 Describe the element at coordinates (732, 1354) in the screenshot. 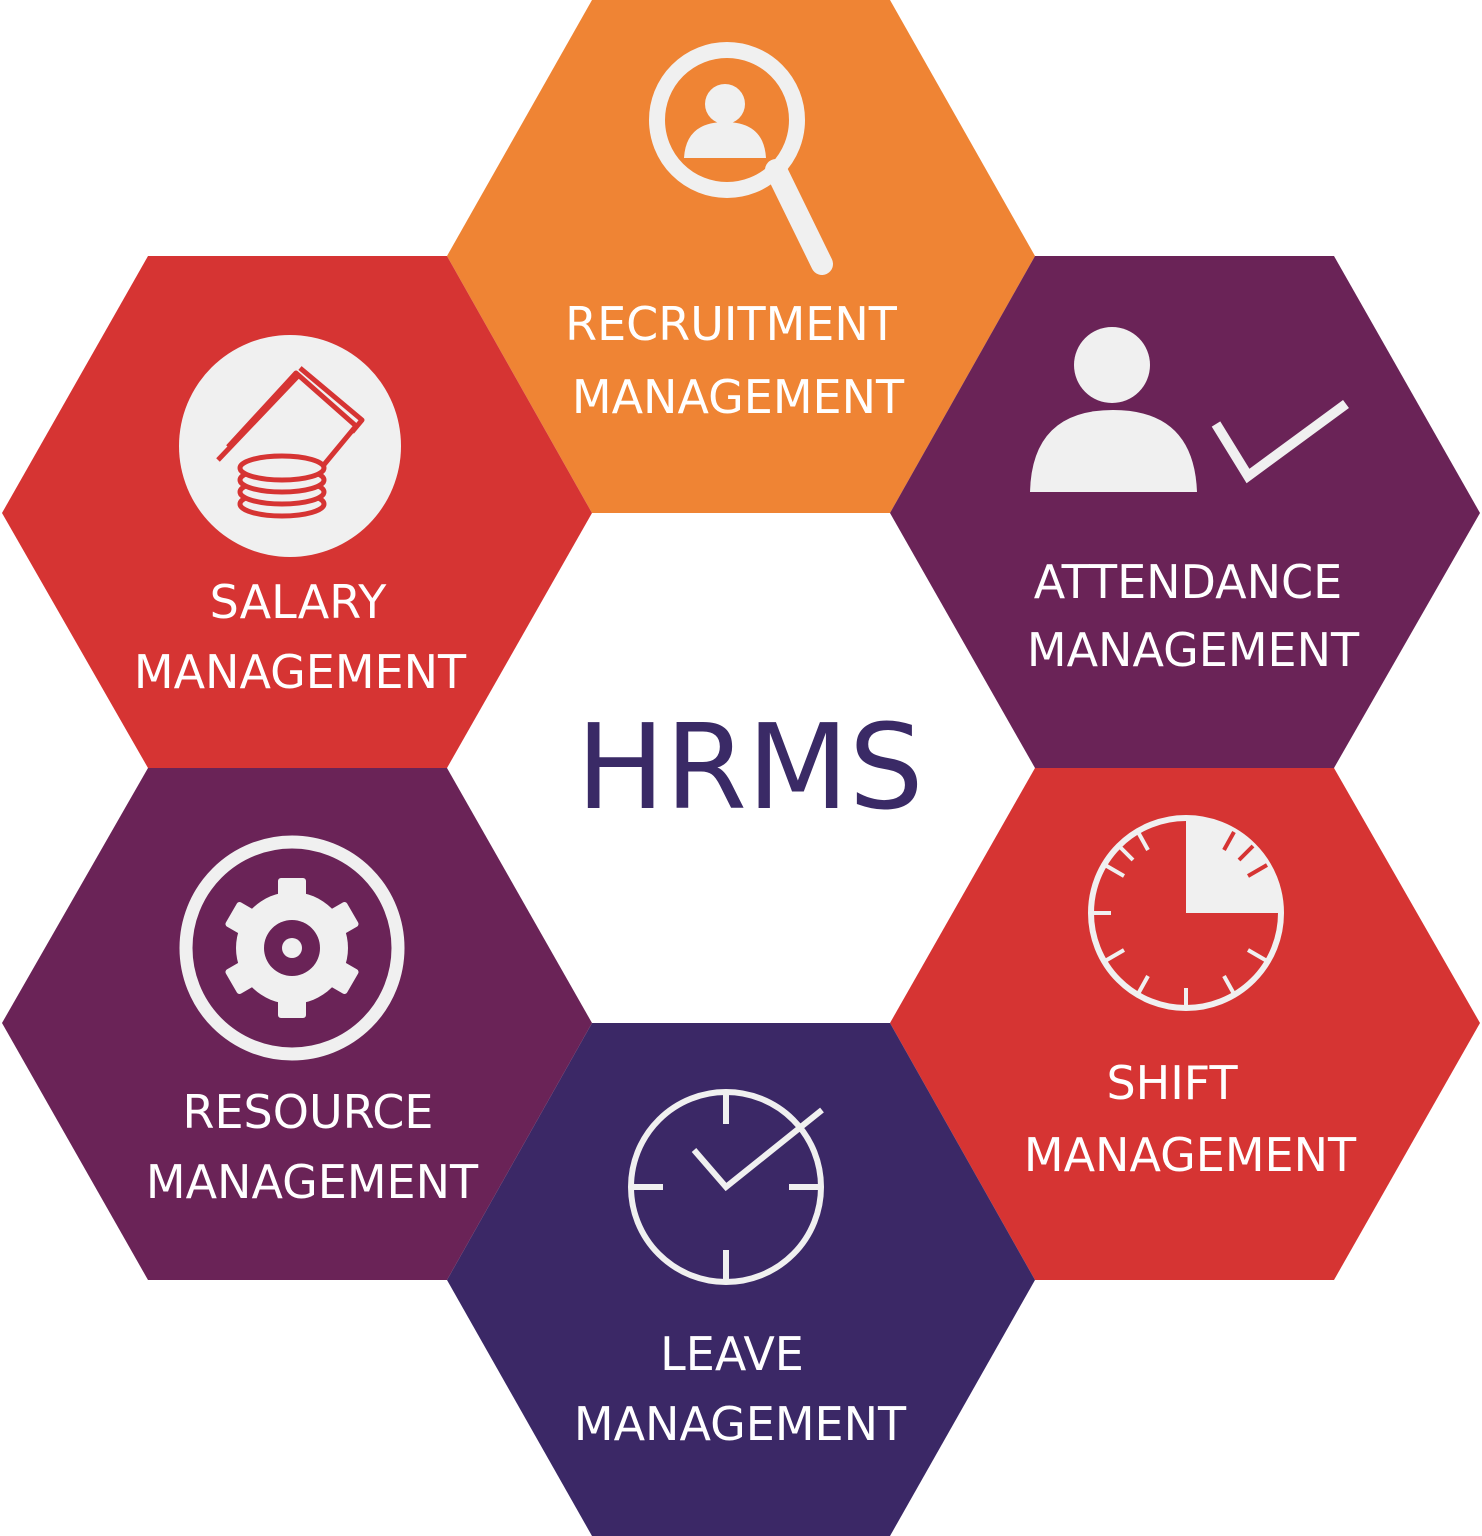

I see `leave-label-line1: LEAVE` at that location.